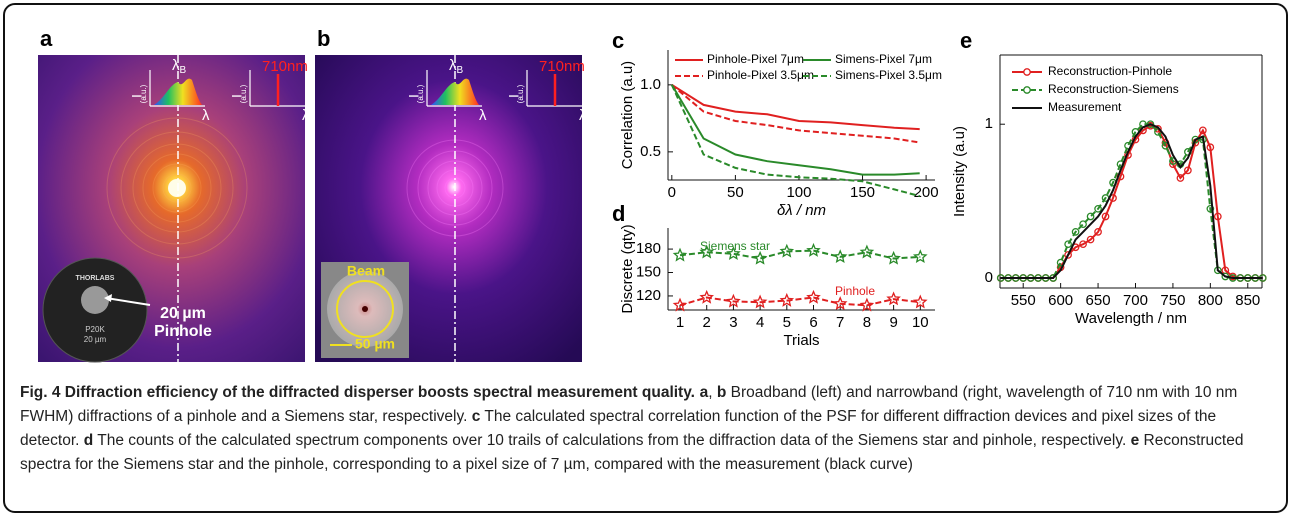 The width and height of the screenshot is (1291, 516). What do you see at coordinates (704, 392) in the screenshot?
I see `caption-bold: a` at bounding box center [704, 392].